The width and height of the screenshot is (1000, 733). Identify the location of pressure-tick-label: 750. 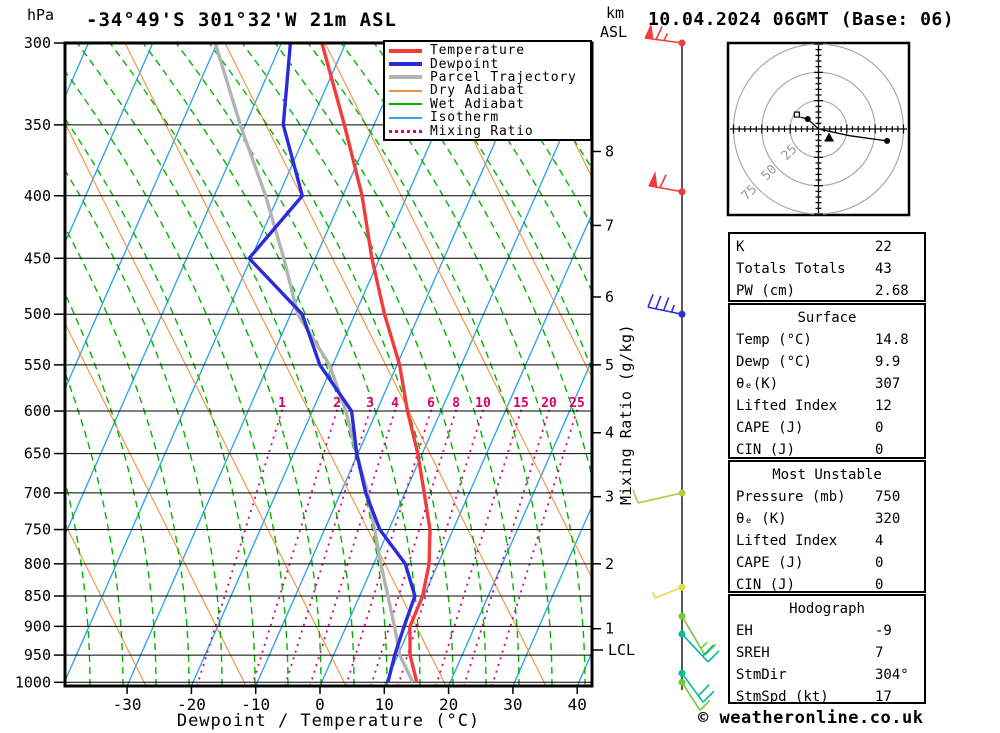
(37, 530).